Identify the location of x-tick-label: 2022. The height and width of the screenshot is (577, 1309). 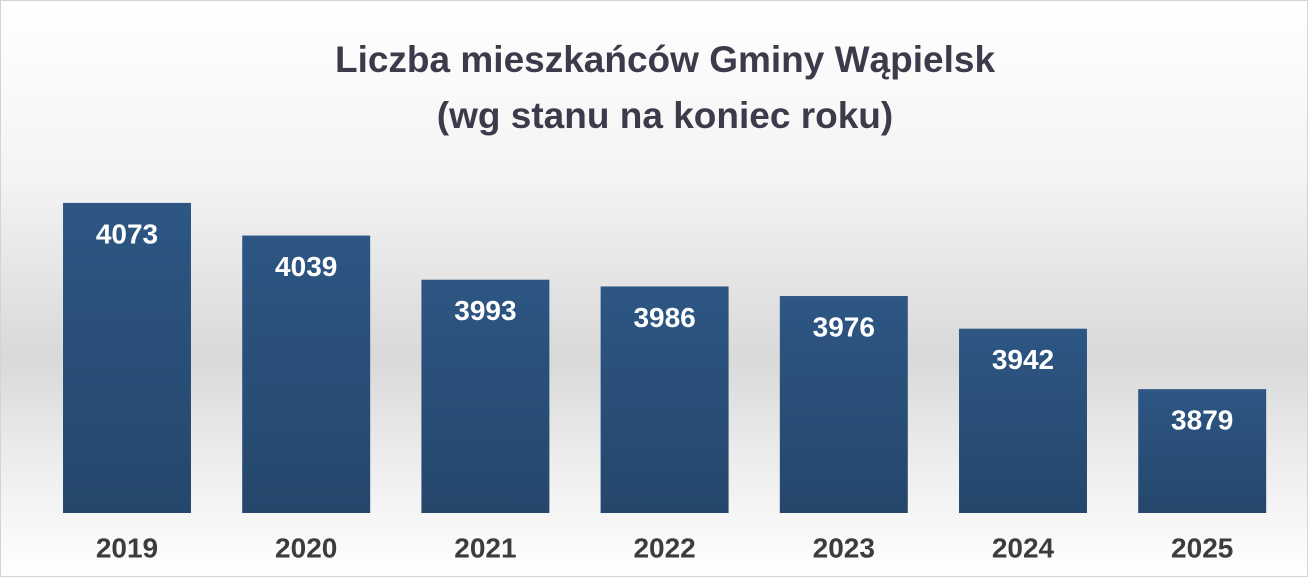
(664, 547).